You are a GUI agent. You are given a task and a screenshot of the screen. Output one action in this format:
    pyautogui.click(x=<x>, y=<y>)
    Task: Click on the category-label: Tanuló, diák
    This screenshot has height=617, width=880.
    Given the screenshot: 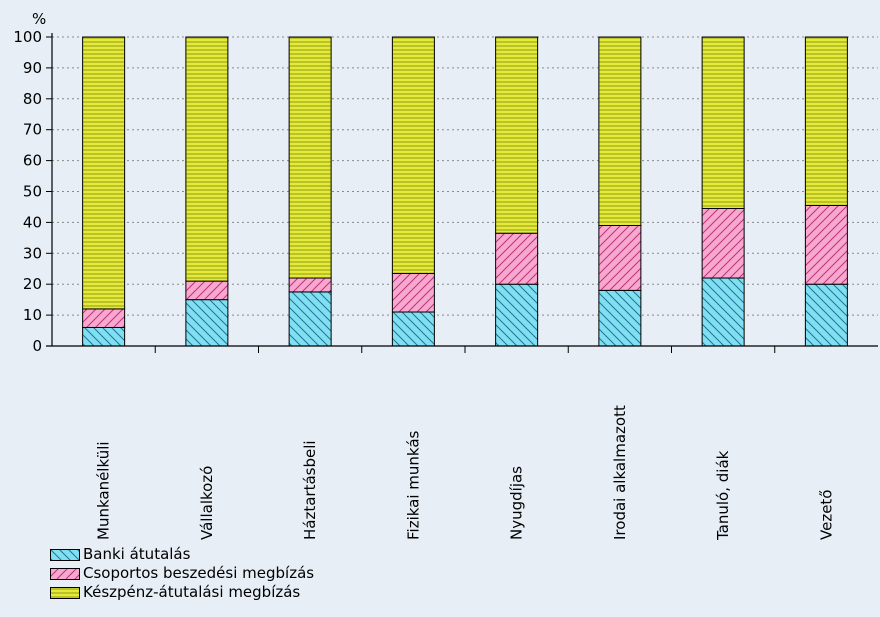 What is the action you would take?
    pyautogui.click(x=723, y=495)
    